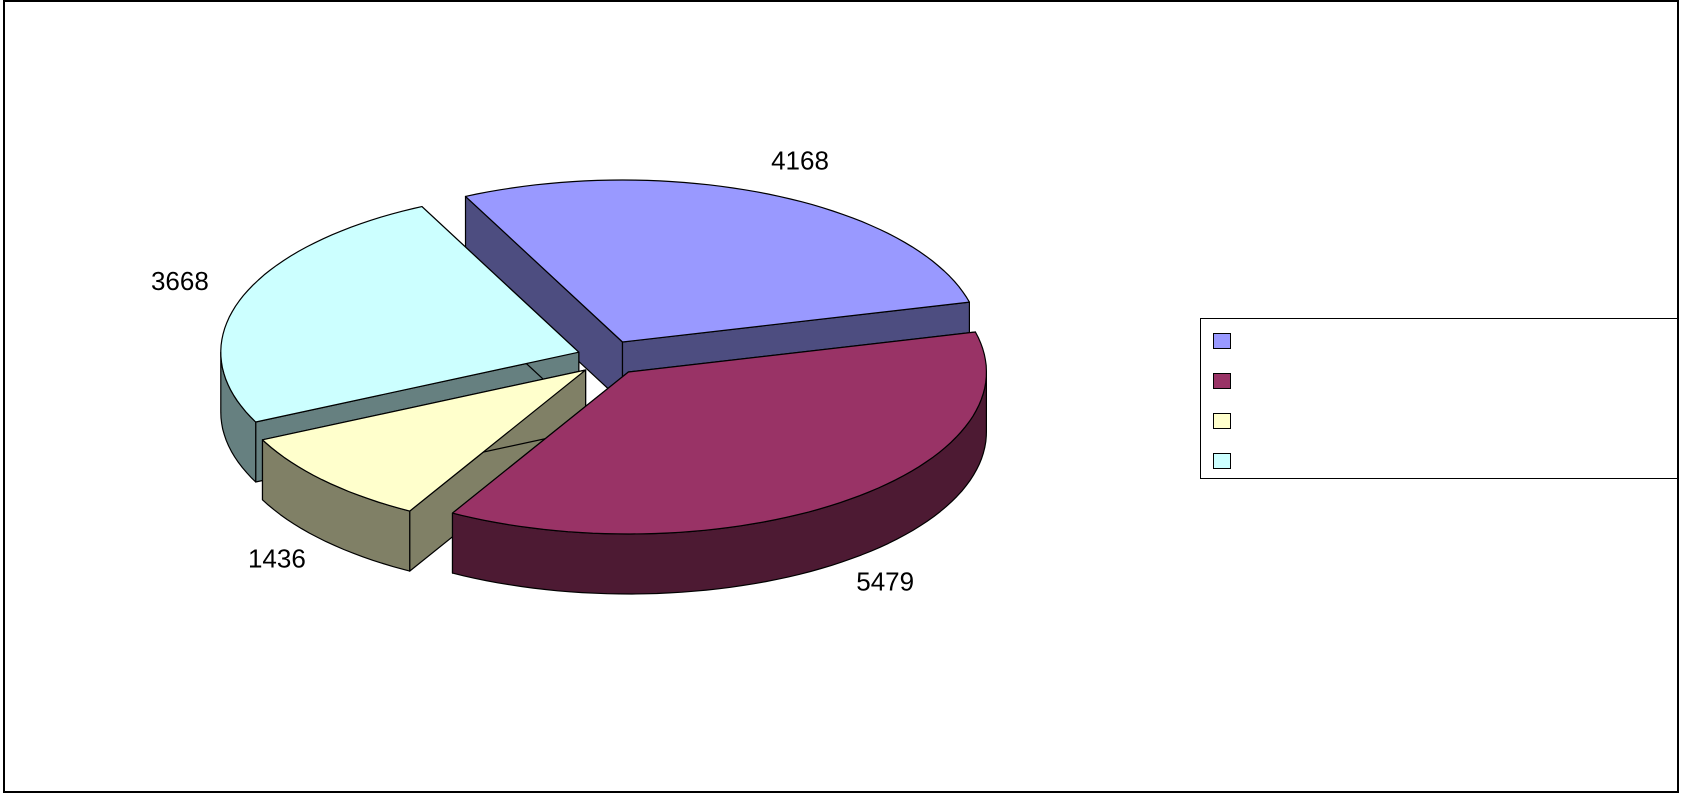  I want to click on legend, so click(1439, 398).